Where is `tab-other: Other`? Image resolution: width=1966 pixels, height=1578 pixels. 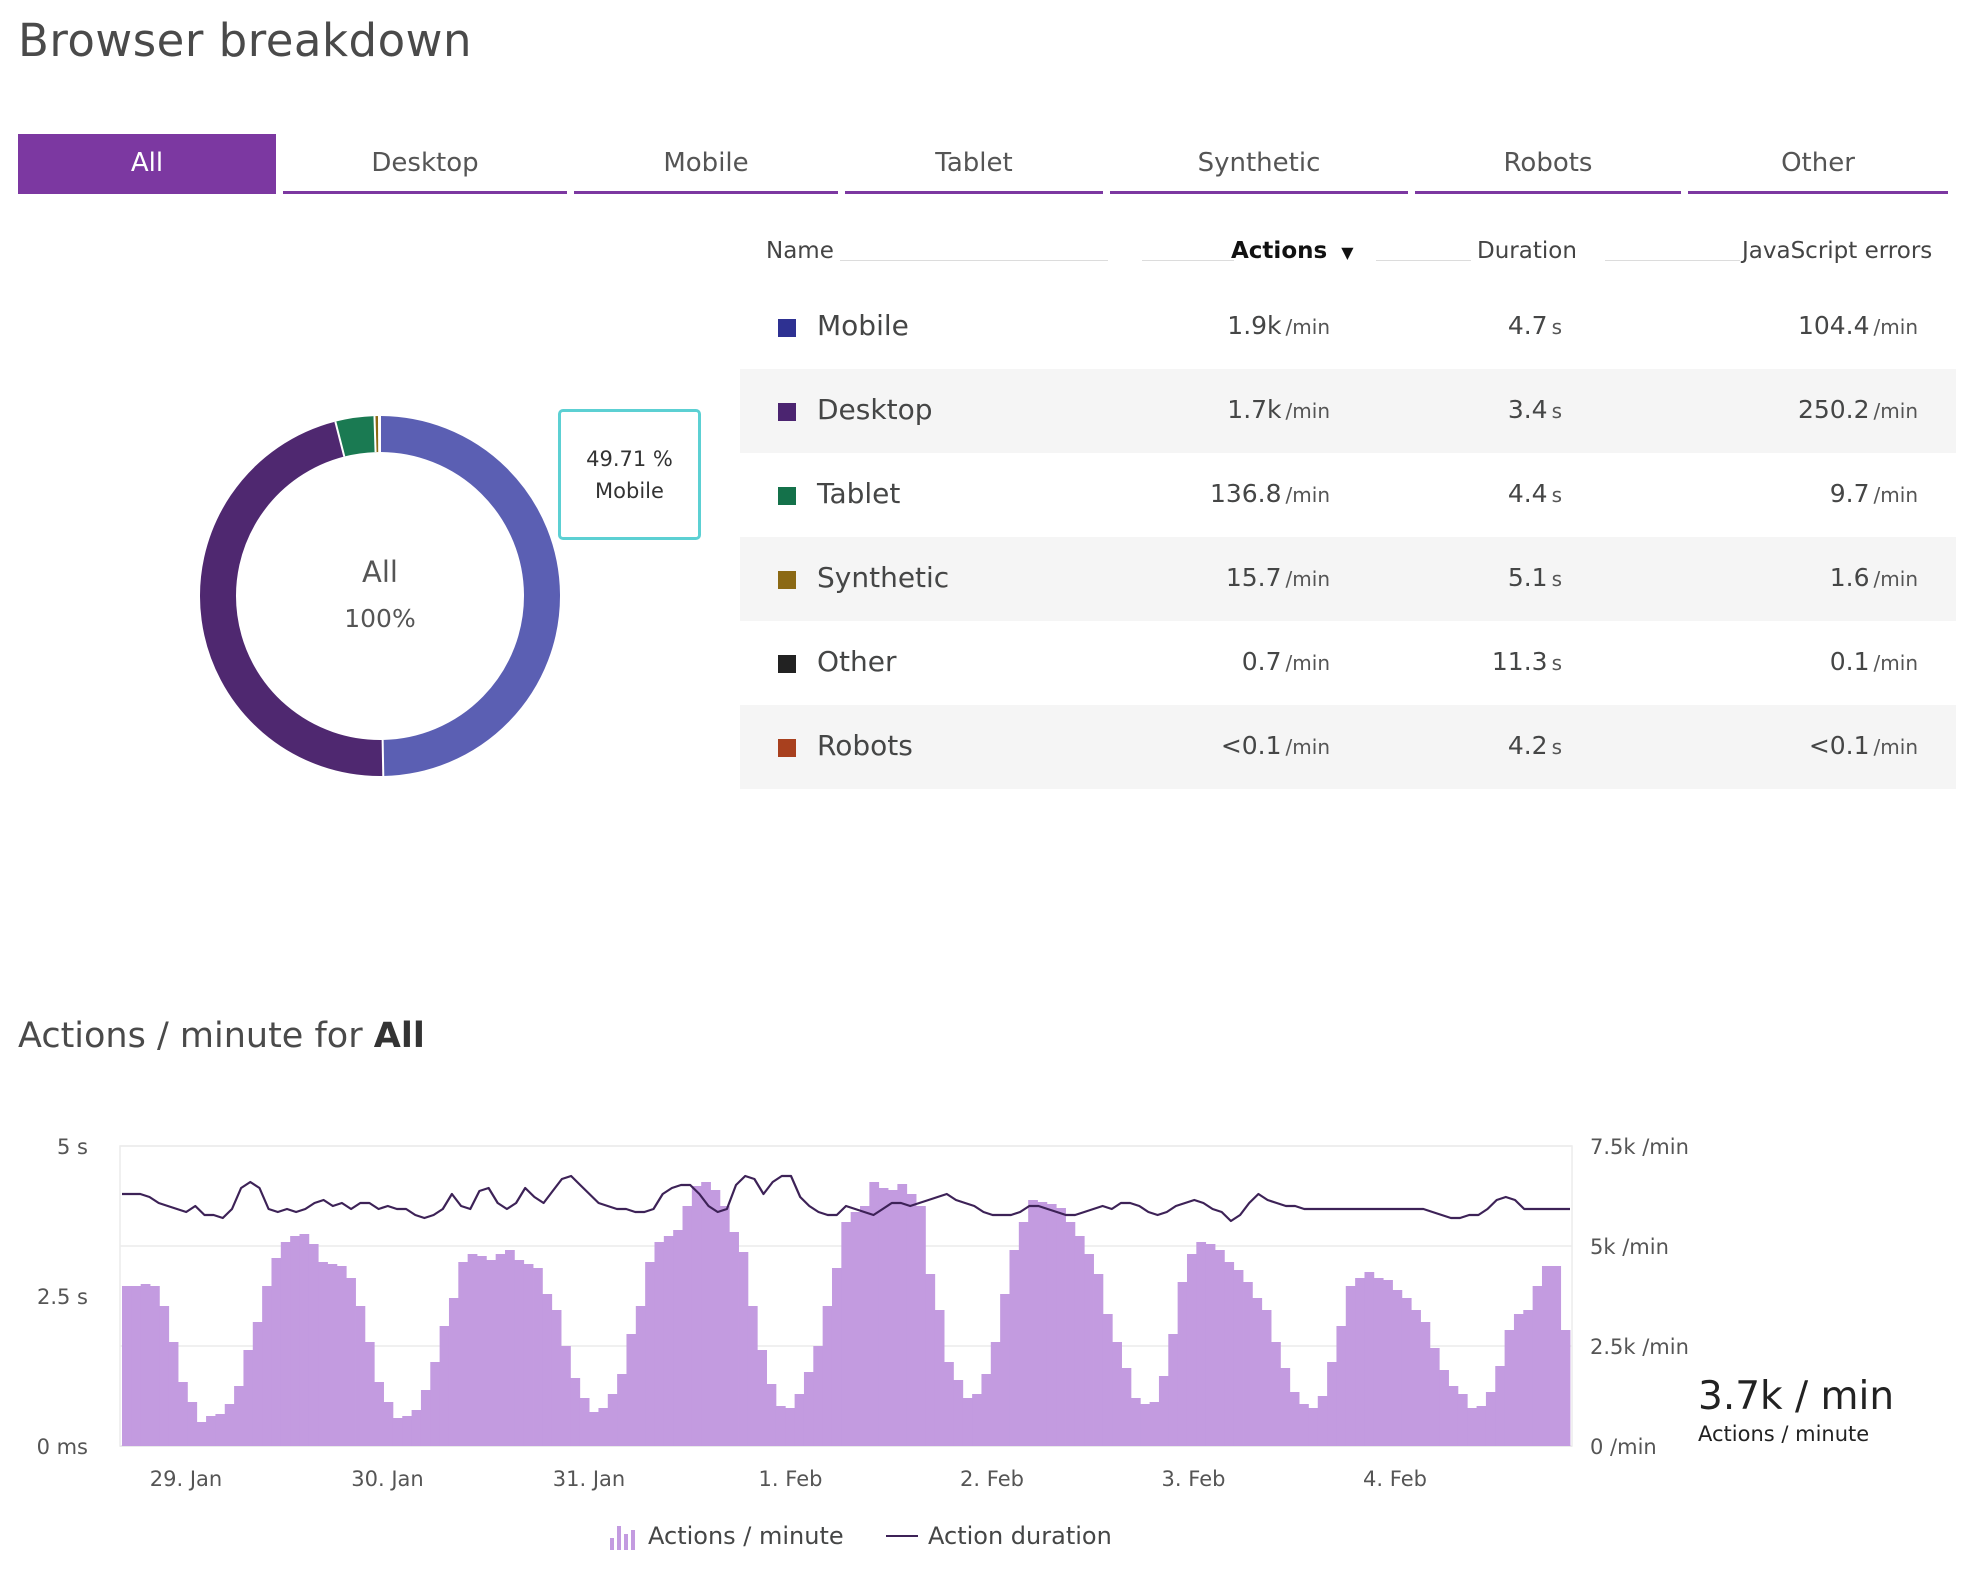
tab-other: Other is located at coordinates (1818, 164).